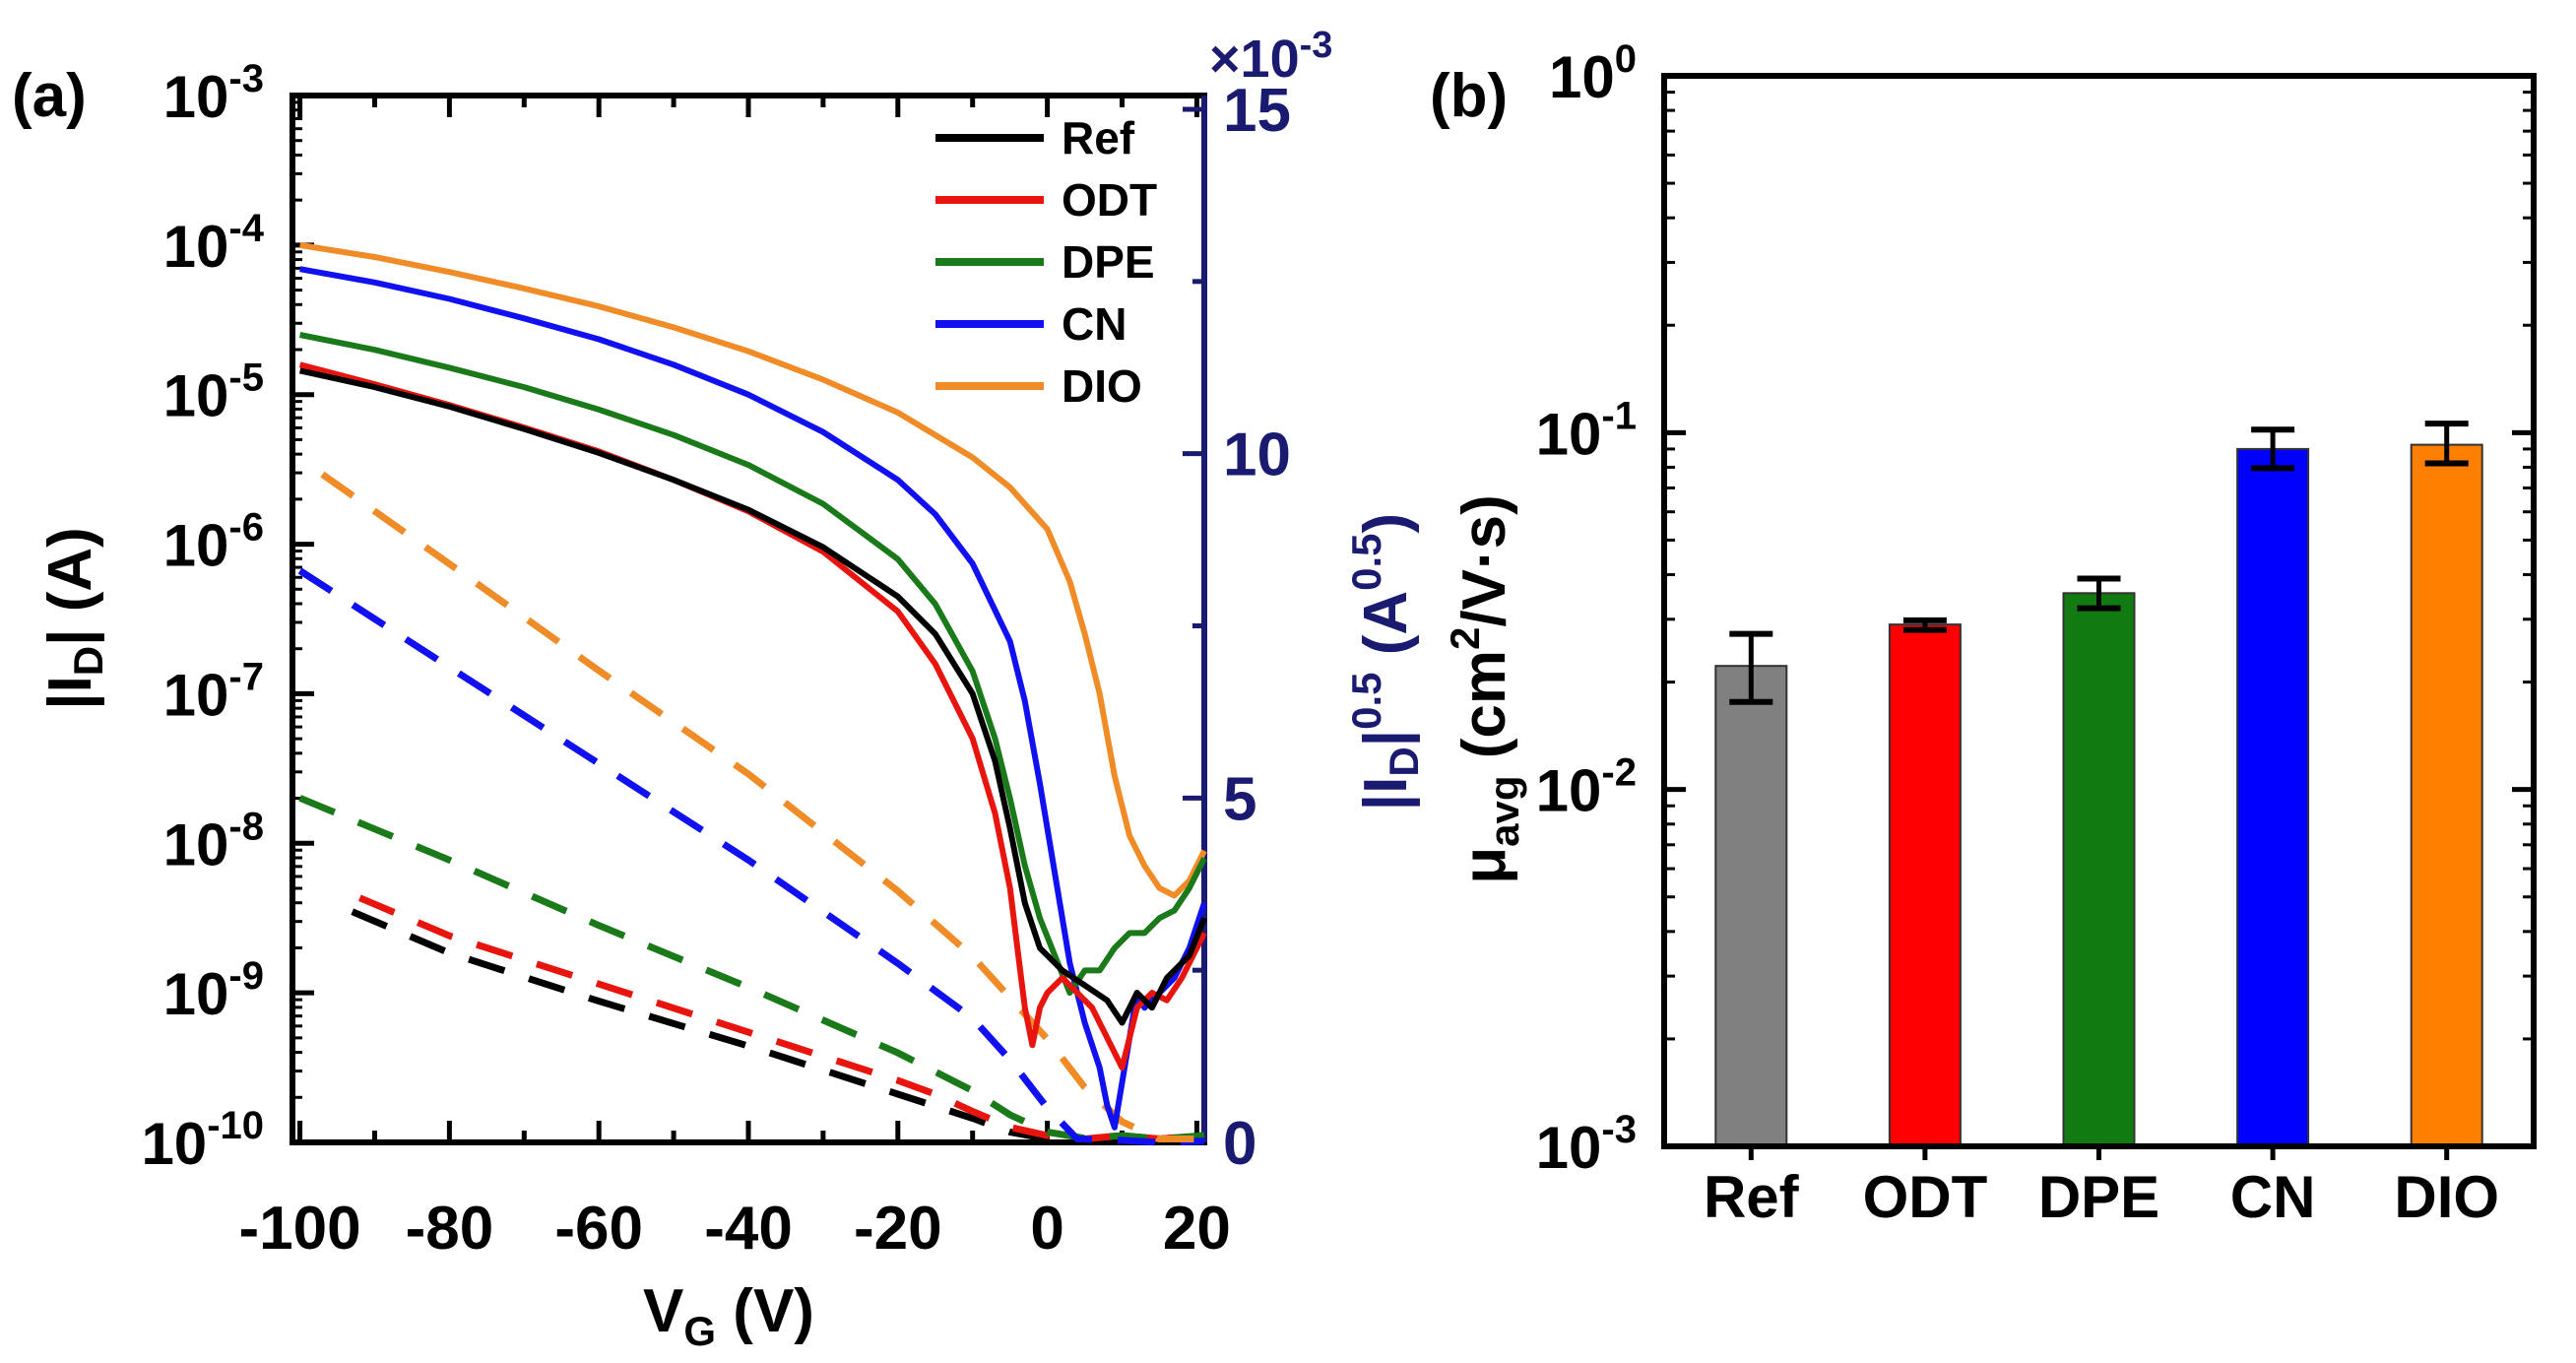 This screenshot has height=1363, width=2576. I want to click on y-tick-label-left: 10⁻⁷, so click(213, 692).